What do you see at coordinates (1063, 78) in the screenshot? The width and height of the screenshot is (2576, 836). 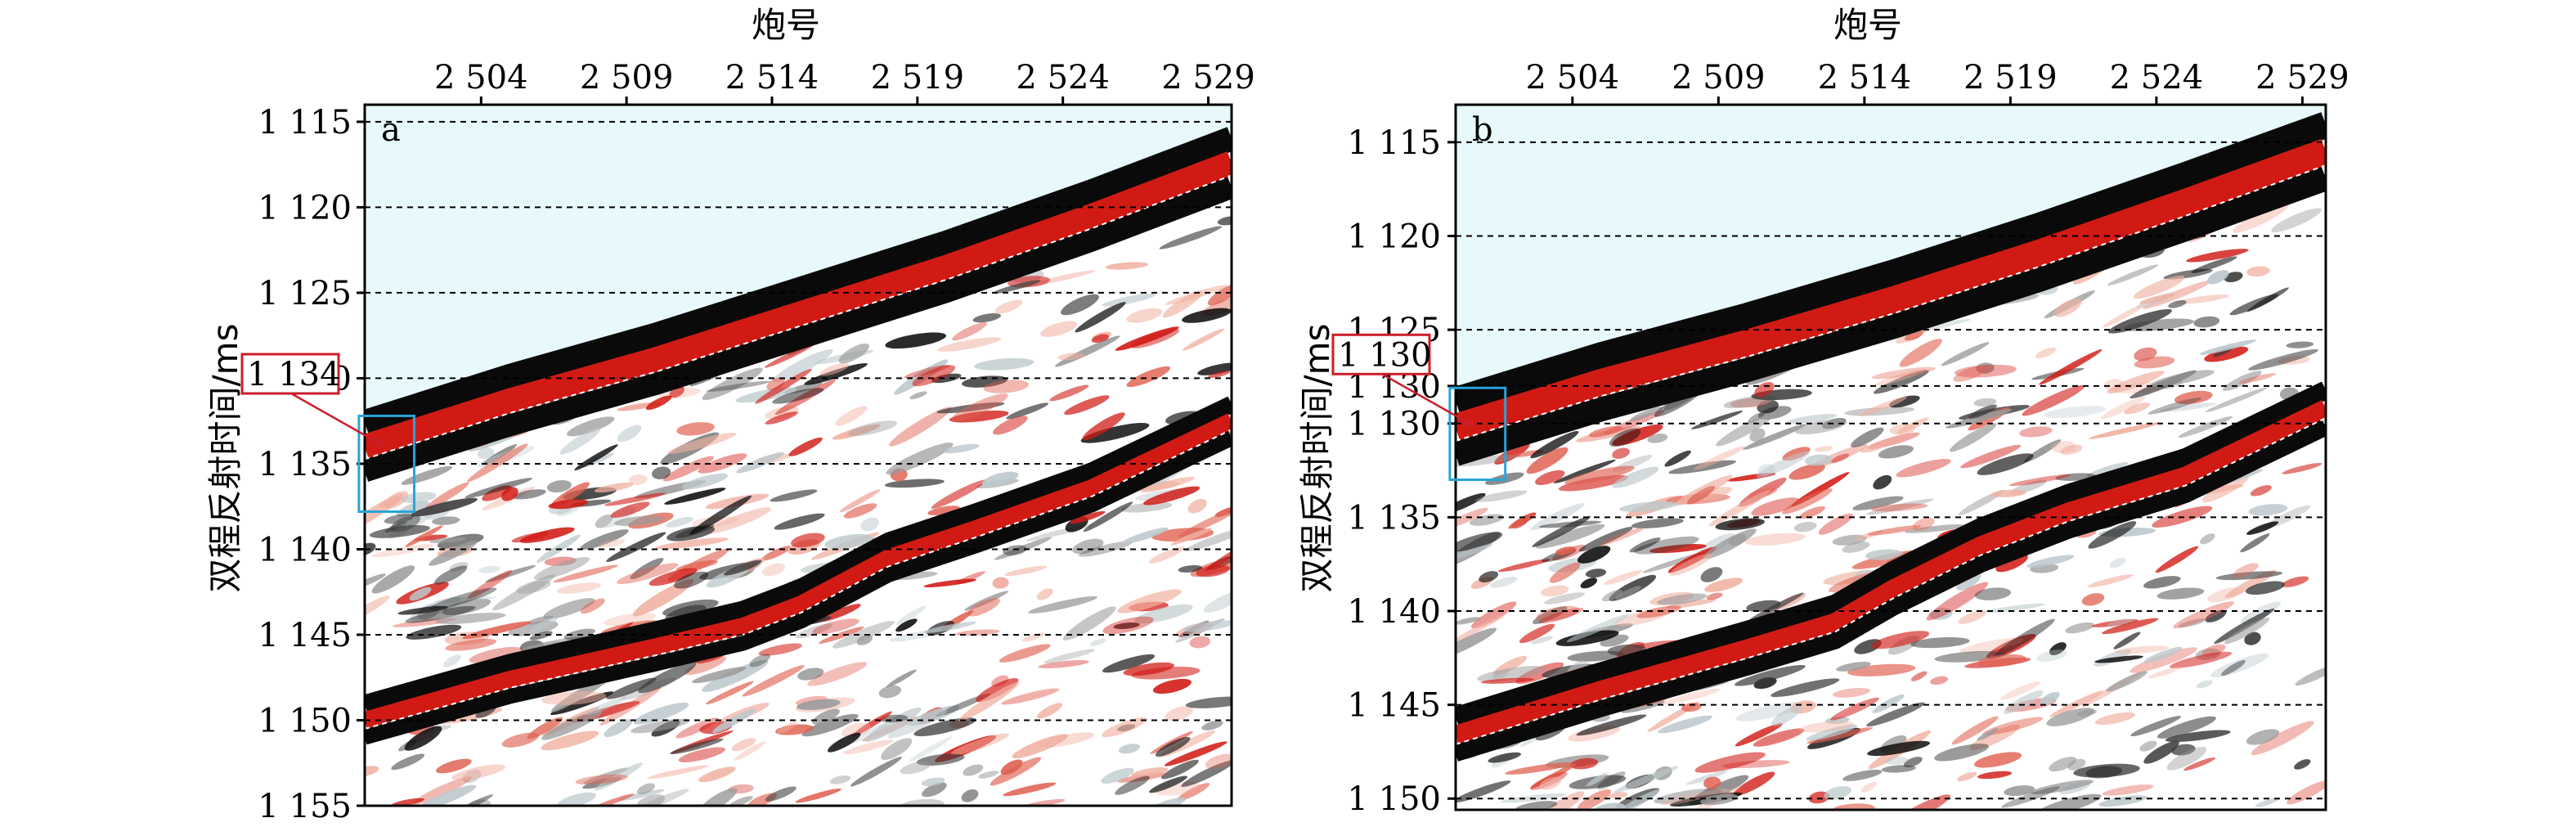 I see `x-tick-label: 2 524` at bounding box center [1063, 78].